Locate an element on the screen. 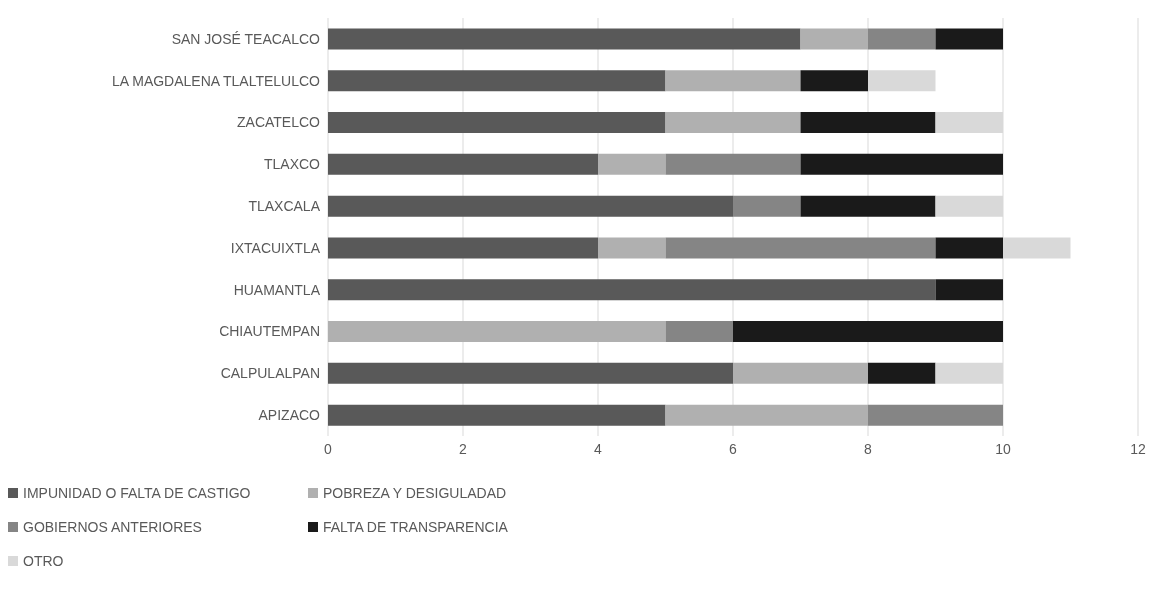  y-tick-label: TLAXCALA is located at coordinates (284, 206).